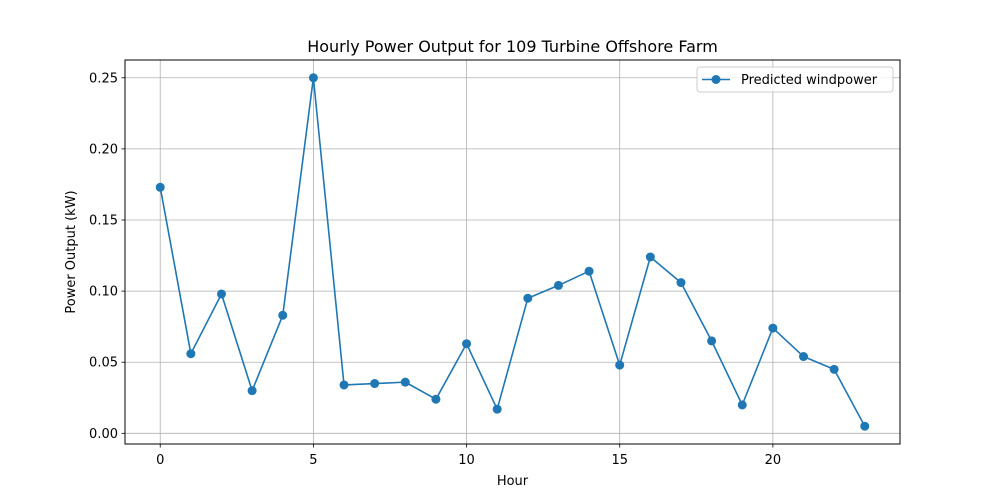 The image size is (1000, 500). What do you see at coordinates (716, 79) in the screenshot?
I see `legend-marker-swatch` at bounding box center [716, 79].